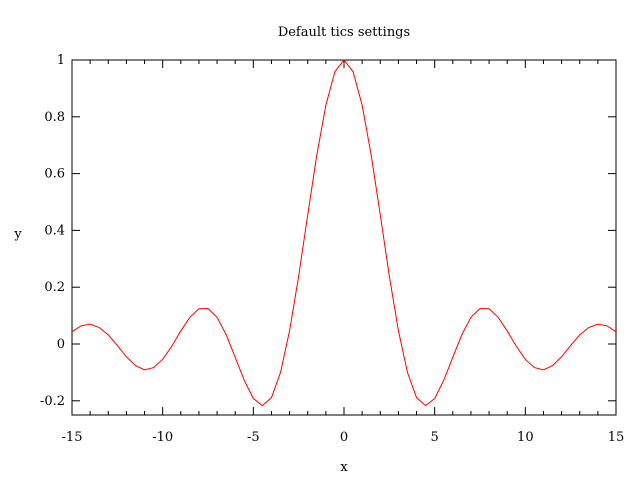 This screenshot has height=480, width=640. Describe the element at coordinates (344, 32) in the screenshot. I see `chart-title: Default tics settings` at that location.